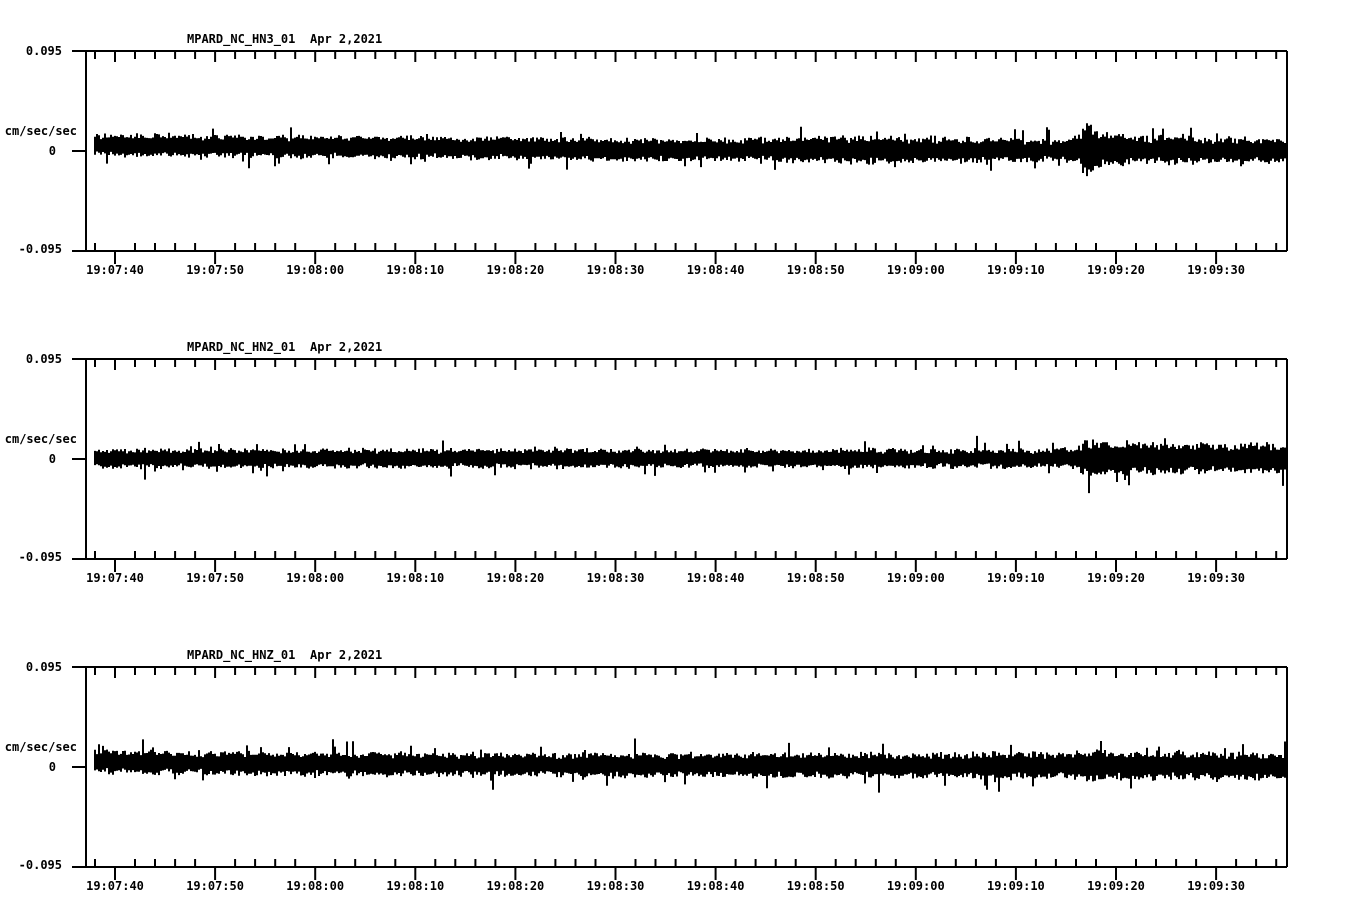 The height and width of the screenshot is (924, 1358). Describe the element at coordinates (241, 39) in the screenshot. I see `trace-id-label: MPARD_NC_HN3_01` at that location.